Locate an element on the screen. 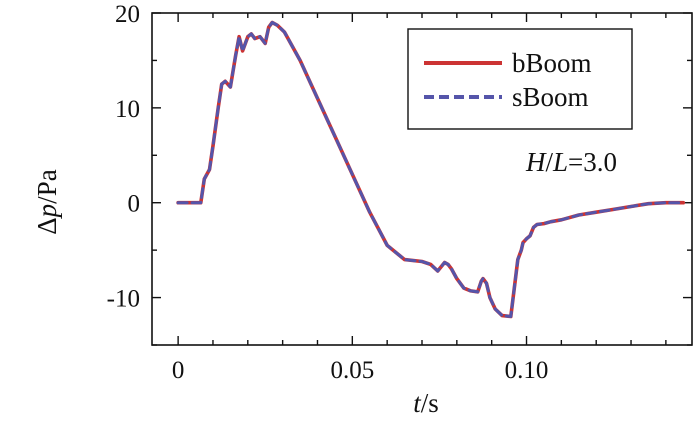  y-tick-label: 0 is located at coordinates (134, 204).